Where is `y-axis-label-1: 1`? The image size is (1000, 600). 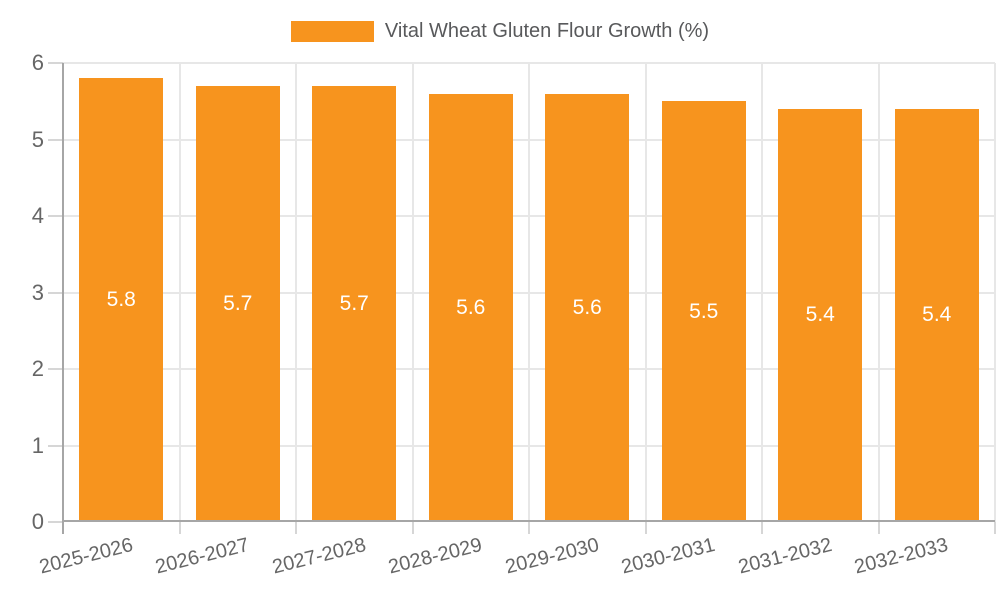
y-axis-label-1: 1 is located at coordinates (37, 445).